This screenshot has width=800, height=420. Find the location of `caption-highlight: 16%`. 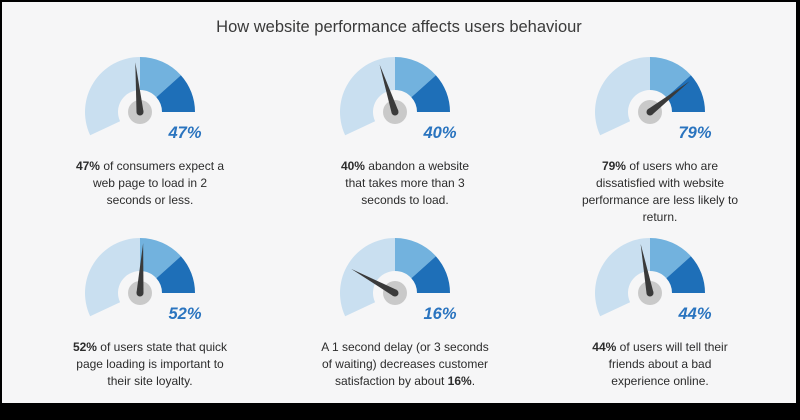

caption-highlight: 16% is located at coordinates (459, 381).